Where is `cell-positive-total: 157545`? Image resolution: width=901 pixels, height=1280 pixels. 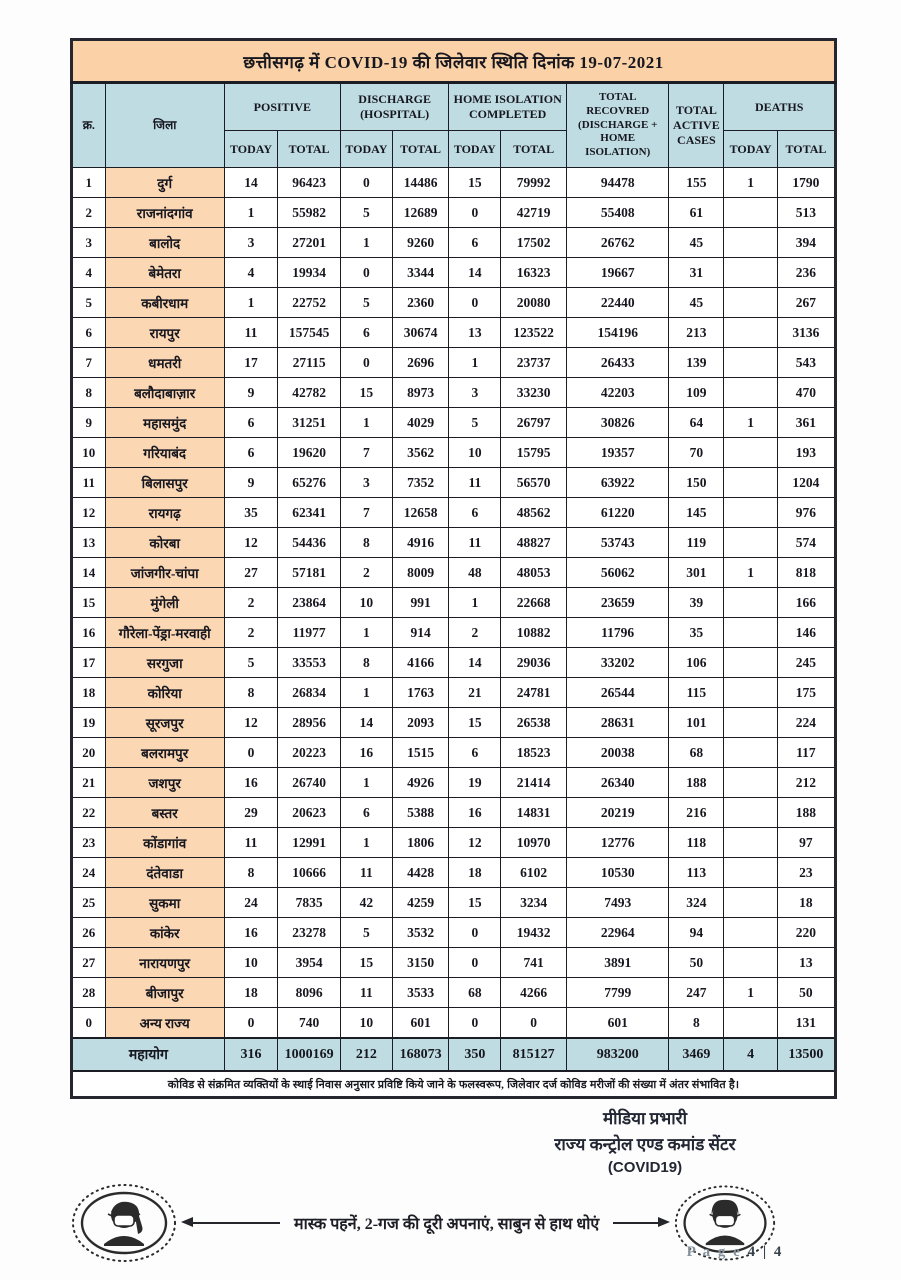
cell-positive-total: 157545 is located at coordinates (309, 332).